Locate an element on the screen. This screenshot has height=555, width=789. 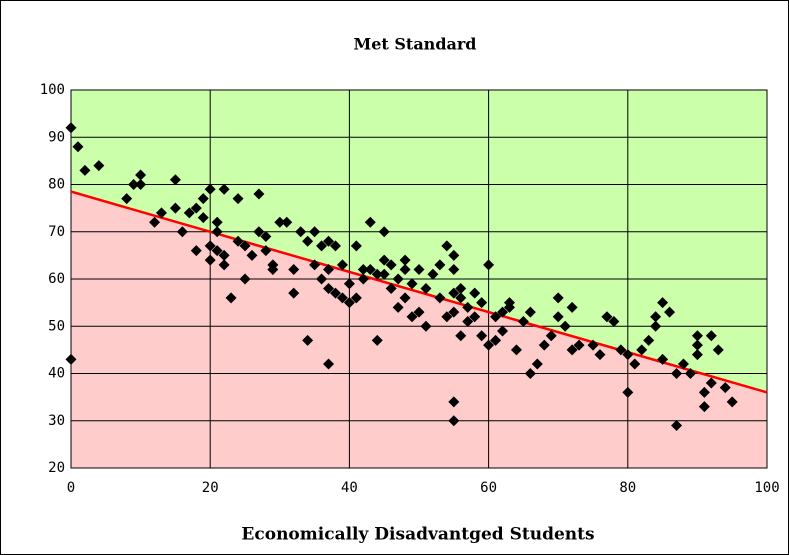
y-tick-label: 90 is located at coordinates (56, 137).